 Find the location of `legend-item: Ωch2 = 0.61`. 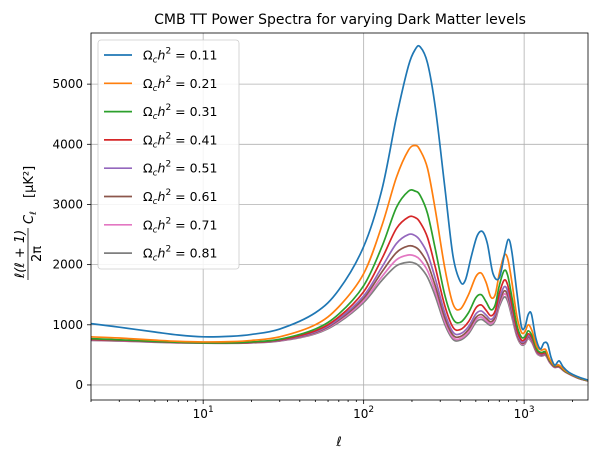

legend-item: Ωch2 = 0.61 is located at coordinates (160, 197).